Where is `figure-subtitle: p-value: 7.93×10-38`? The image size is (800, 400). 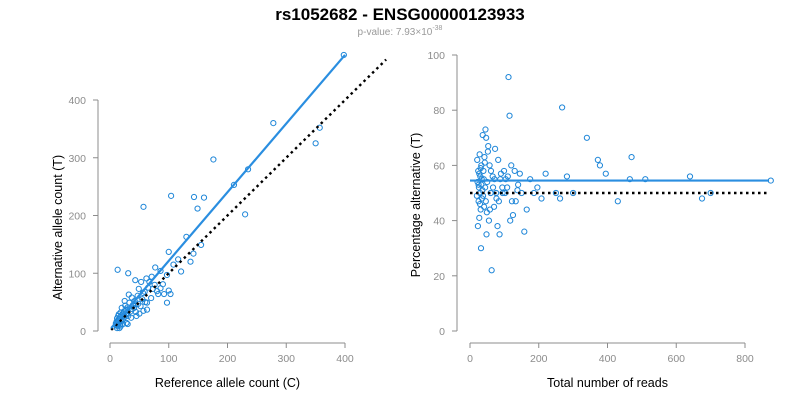
figure-subtitle: p-value: 7.93×10-38 is located at coordinates (400, 31).